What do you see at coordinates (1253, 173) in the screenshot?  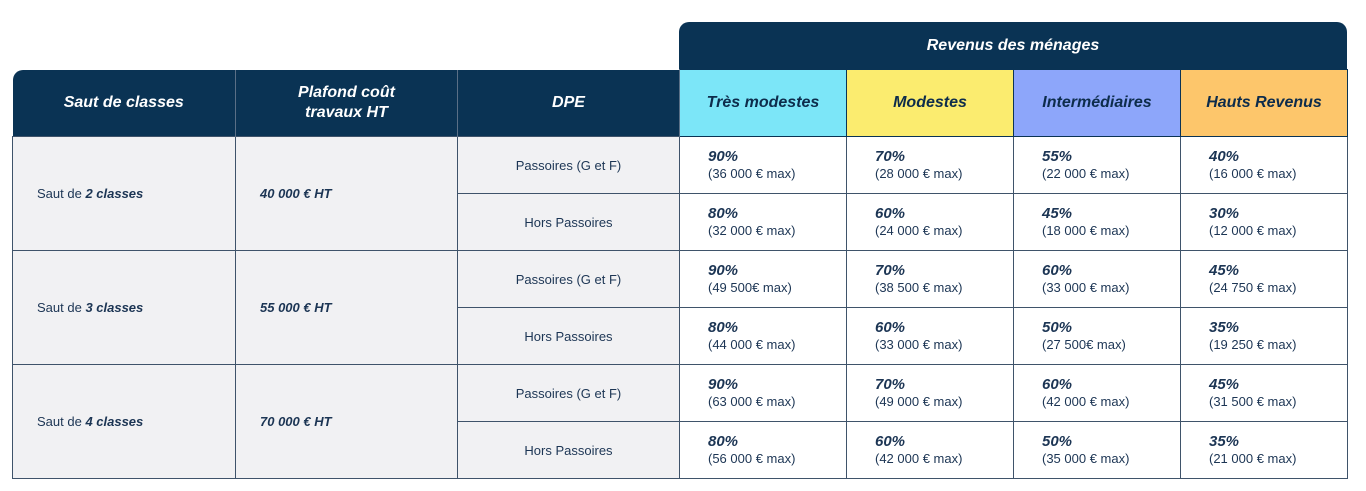 I see `rate-max-amount: (16 000 € max)` at bounding box center [1253, 173].